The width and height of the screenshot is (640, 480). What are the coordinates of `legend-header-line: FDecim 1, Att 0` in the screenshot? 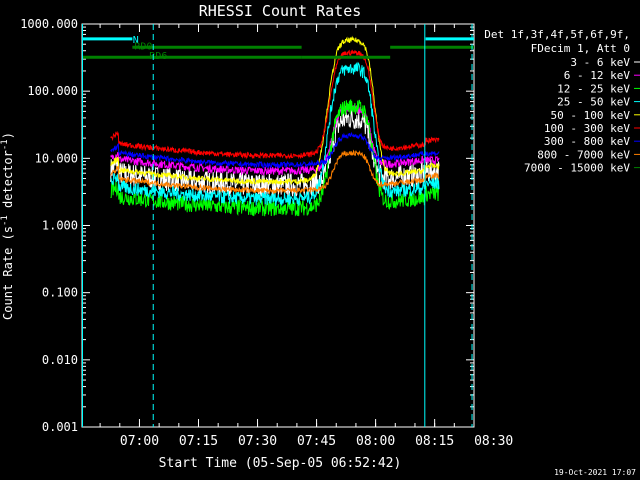 It's located at (580, 48).